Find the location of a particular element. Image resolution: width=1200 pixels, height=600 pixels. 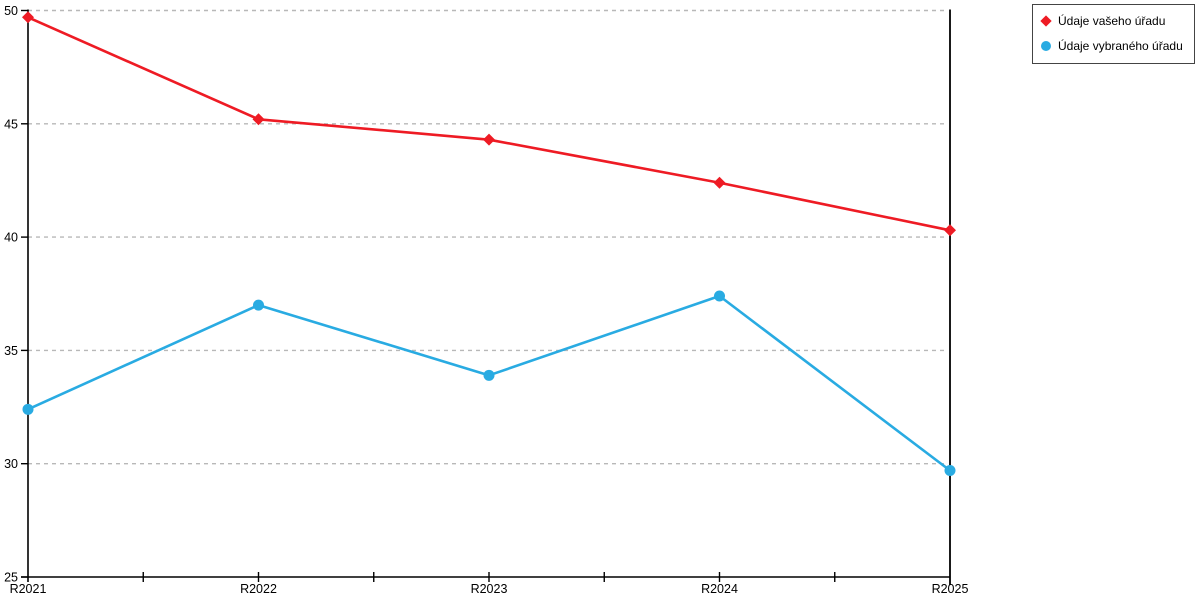

legend-item-series-1: Údaje vybraného úřadu is located at coordinates (1113, 46).